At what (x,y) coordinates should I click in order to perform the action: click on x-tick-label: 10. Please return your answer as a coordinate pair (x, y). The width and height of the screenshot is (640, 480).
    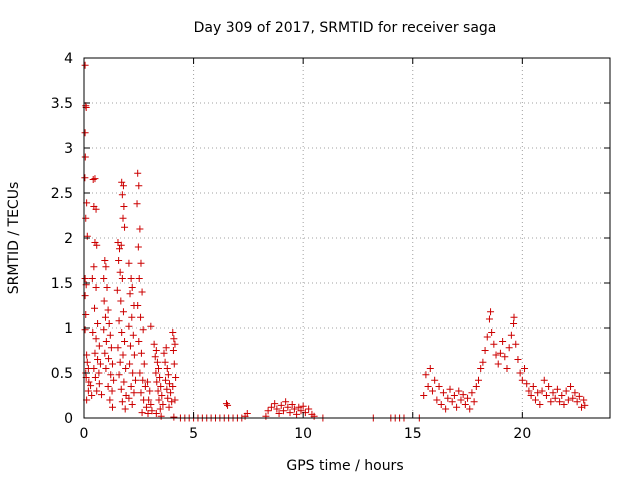
    Looking at the image, I should click on (303, 434).